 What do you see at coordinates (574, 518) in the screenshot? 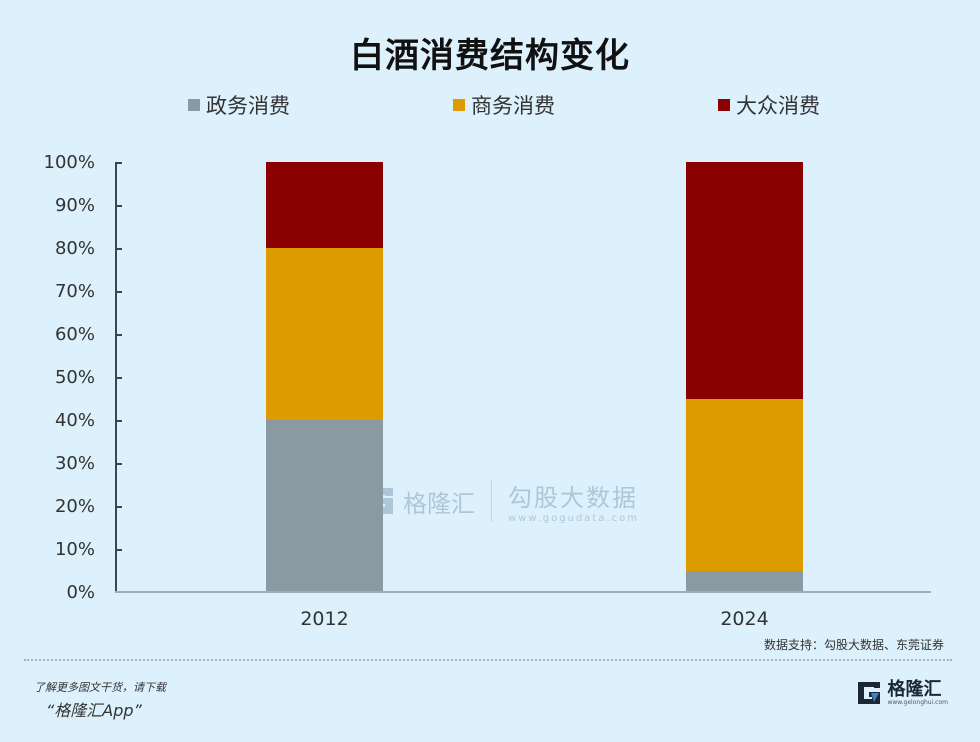
I see `watermark-url: www.gogudata.com` at bounding box center [574, 518].